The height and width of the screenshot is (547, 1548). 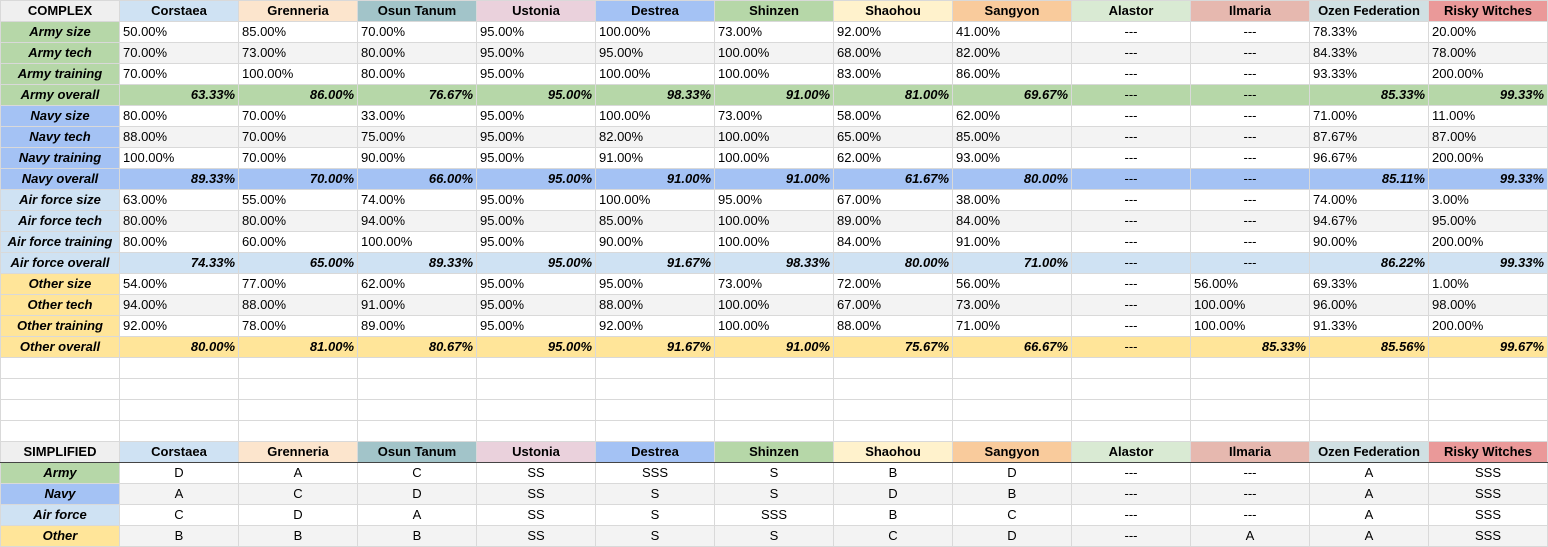 What do you see at coordinates (60, 137) in the screenshot?
I see `row-label: Navy tech` at bounding box center [60, 137].